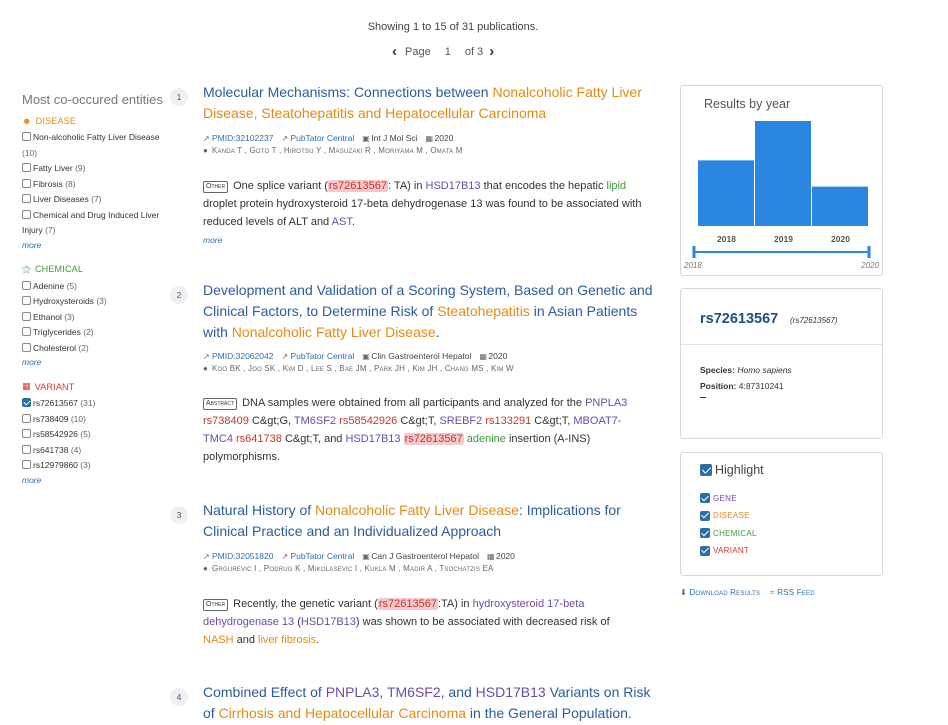  I want to click on highlight-checkbox, so click(706, 470).